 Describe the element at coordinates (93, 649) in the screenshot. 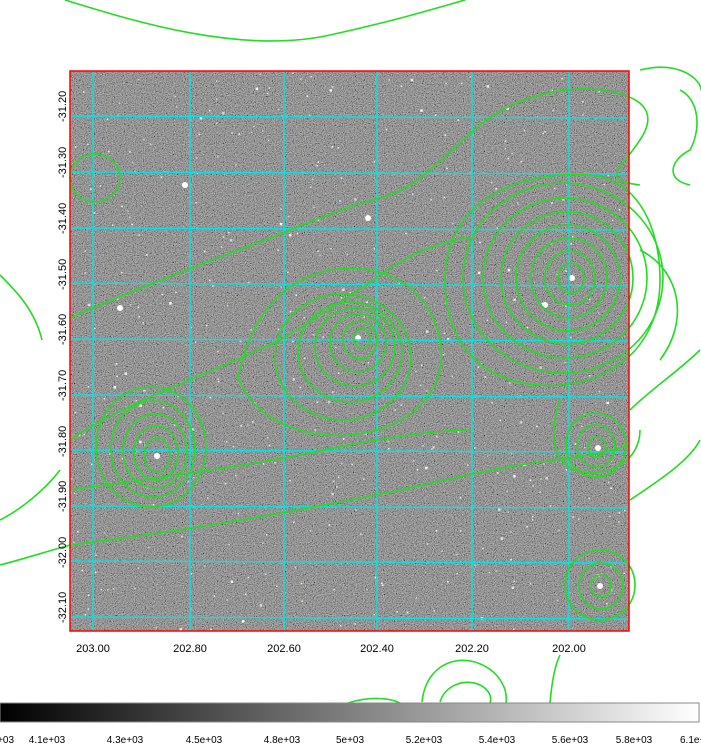

I see `ra-tick-label: 203.00` at that location.